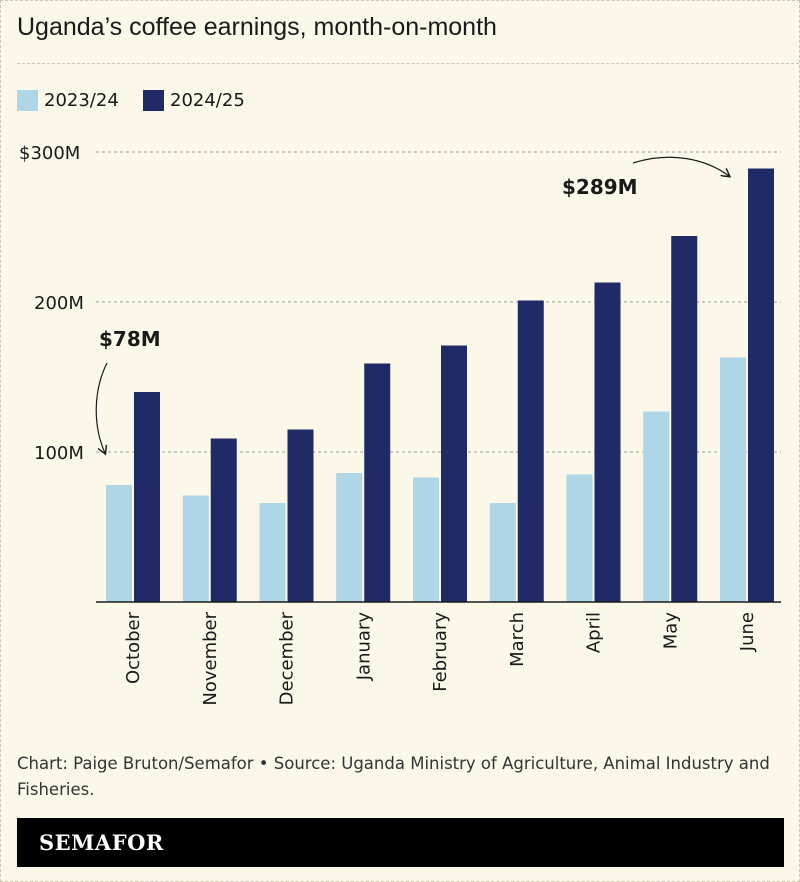 The height and width of the screenshot is (882, 800). Describe the element at coordinates (377, 482) in the screenshot. I see `bar-2024-25-january` at that location.